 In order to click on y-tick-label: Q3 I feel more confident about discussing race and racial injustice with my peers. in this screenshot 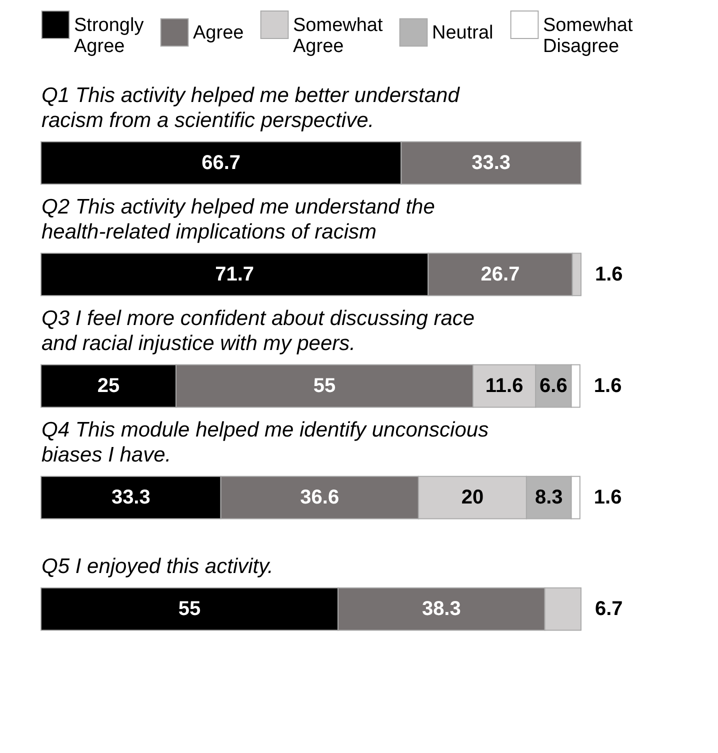, I will do `click(258, 331)`.